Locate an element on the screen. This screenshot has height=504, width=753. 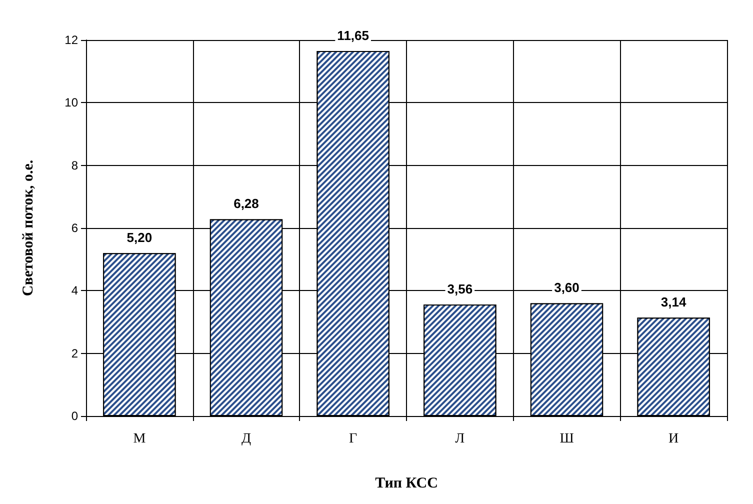
x-tick-label: Ш is located at coordinates (567, 439).